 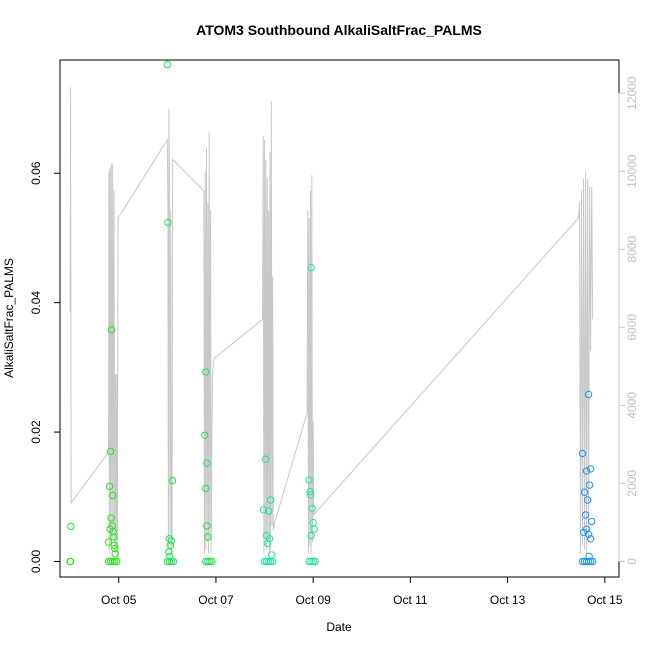 I want to click on x-tick-label: Oct 11, so click(x=410, y=600).